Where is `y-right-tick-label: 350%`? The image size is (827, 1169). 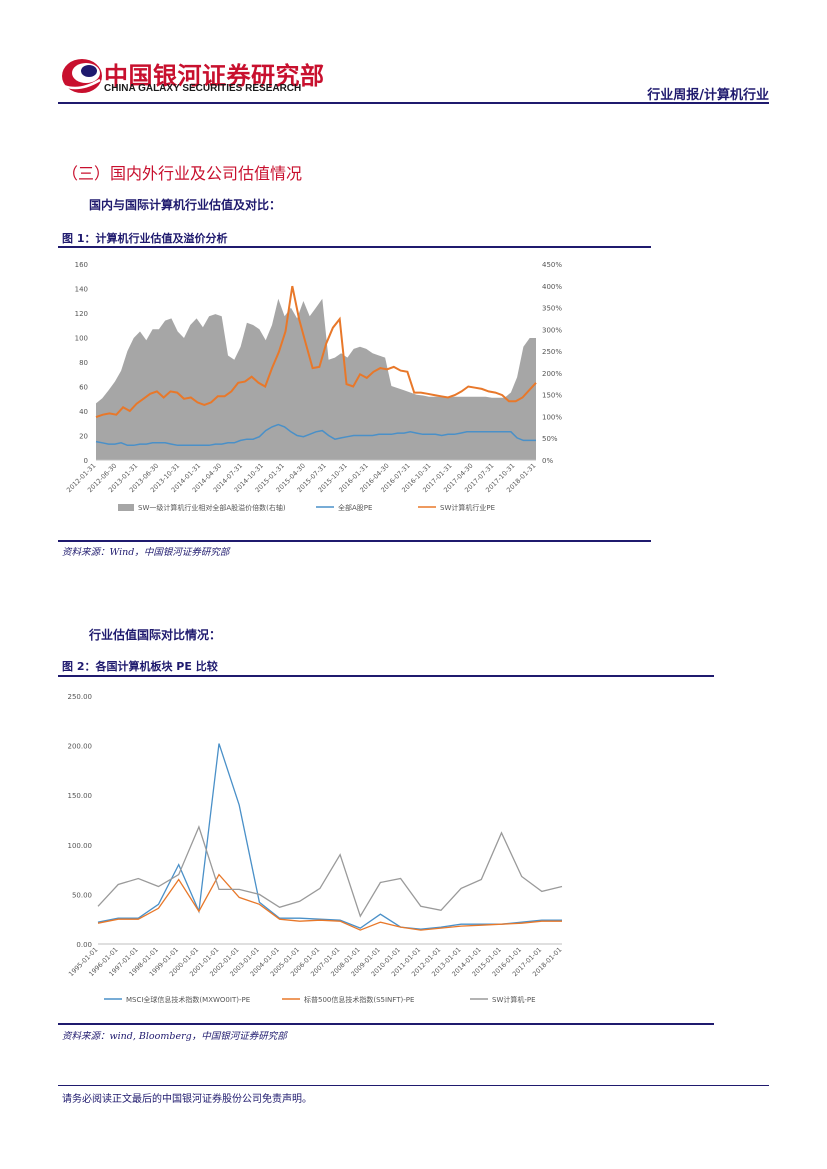
y-right-tick-label: 350% is located at coordinates (552, 309).